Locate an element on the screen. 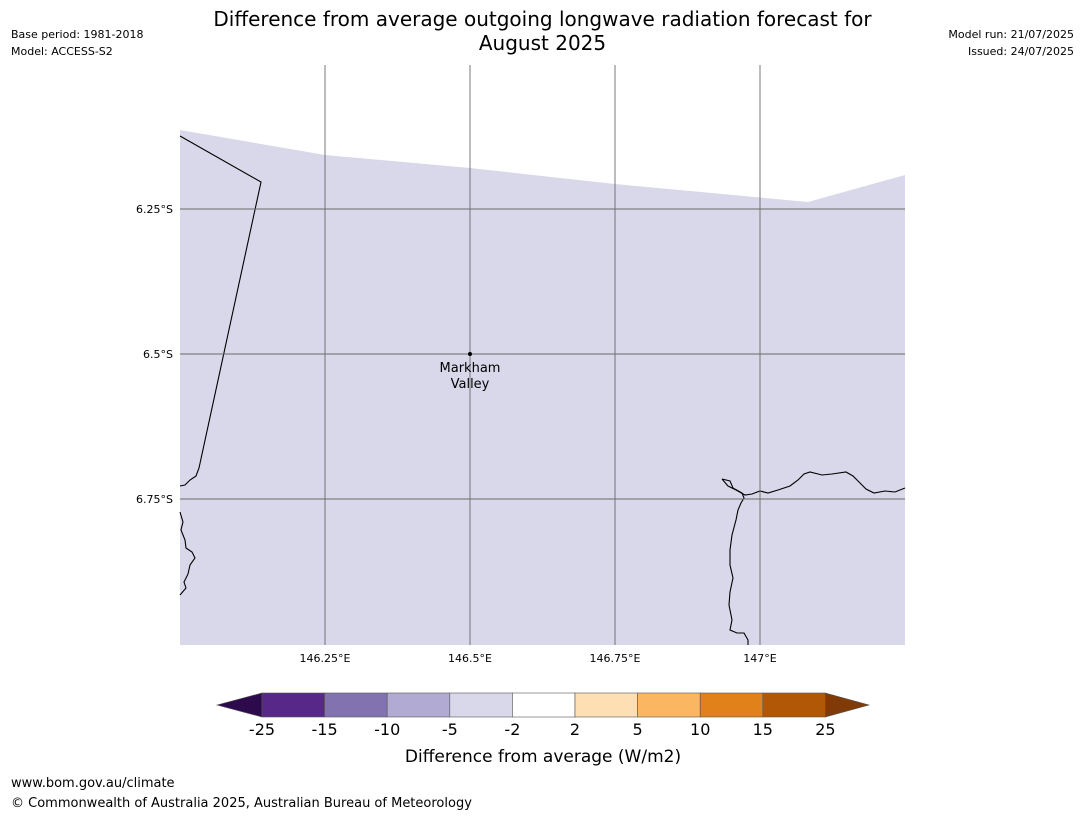  colorbar-tick-3: -10 is located at coordinates (387, 729).